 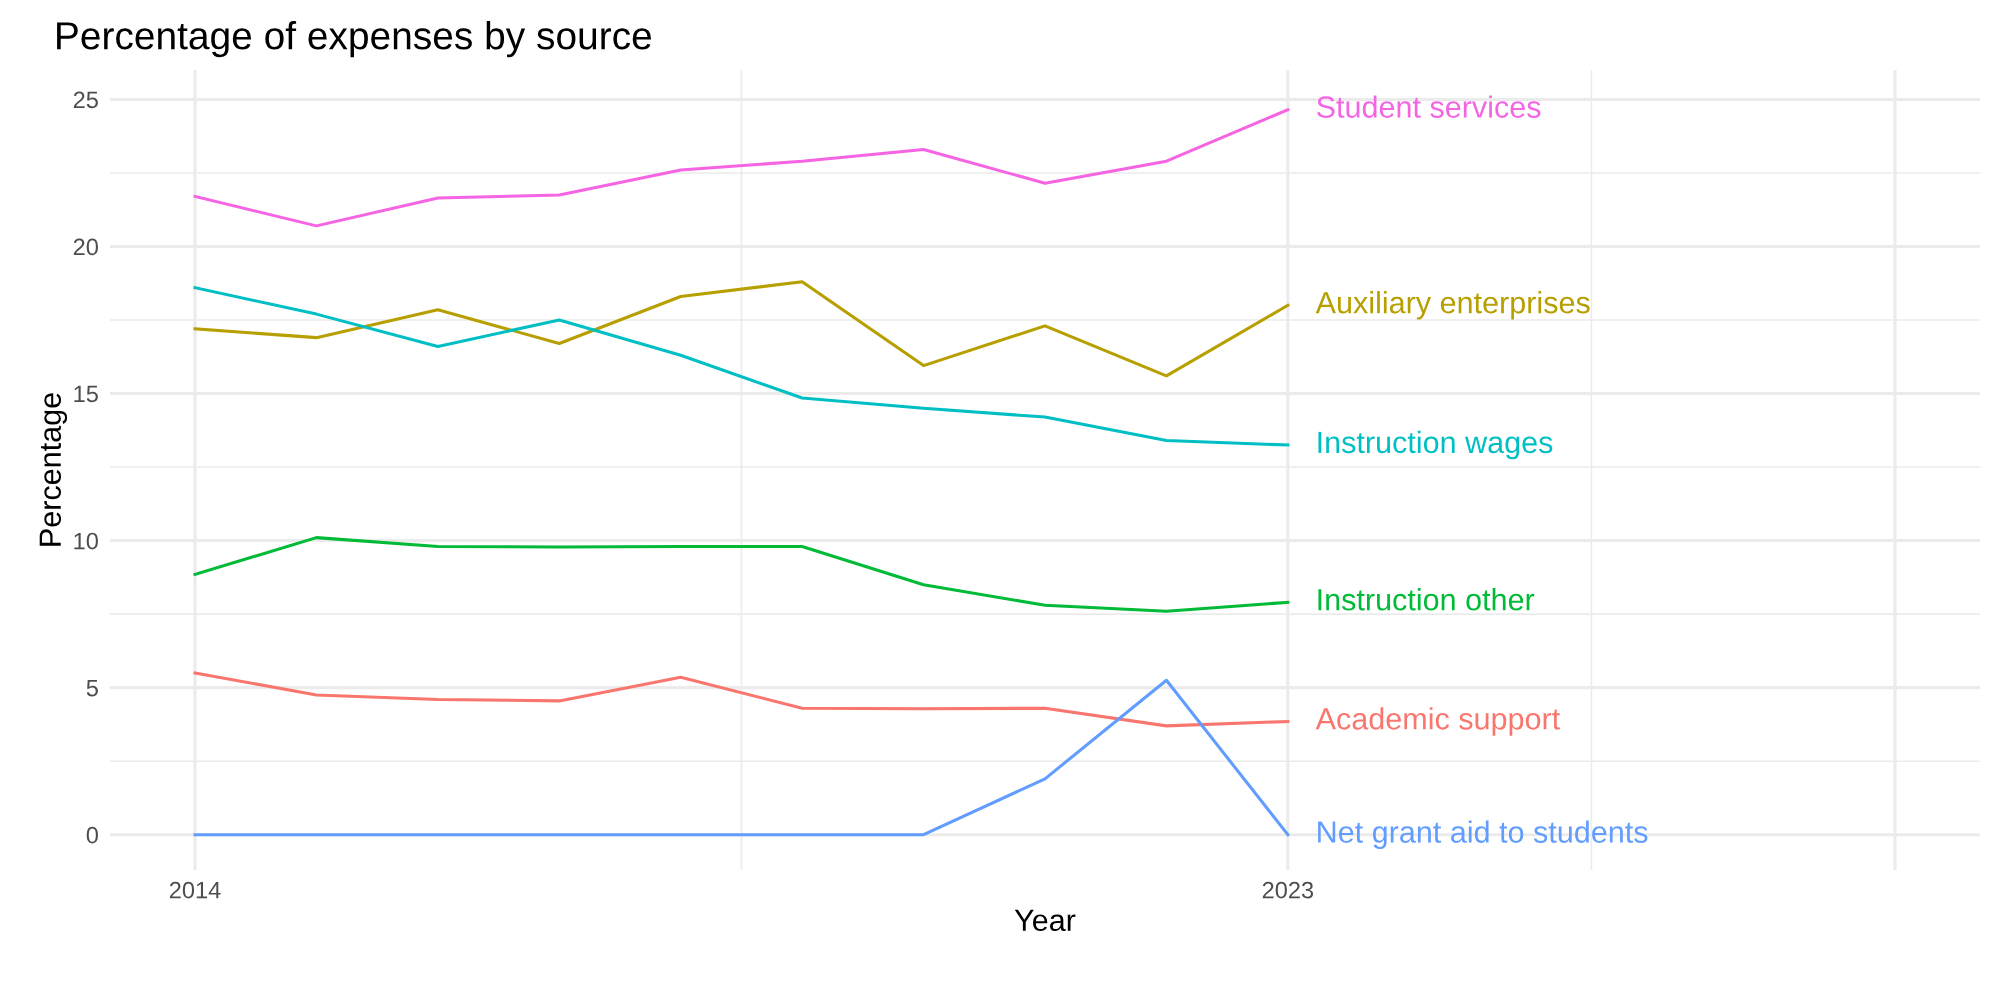 What do you see at coordinates (1483, 834) in the screenshot?
I see `series-label: Net grant aid to students` at bounding box center [1483, 834].